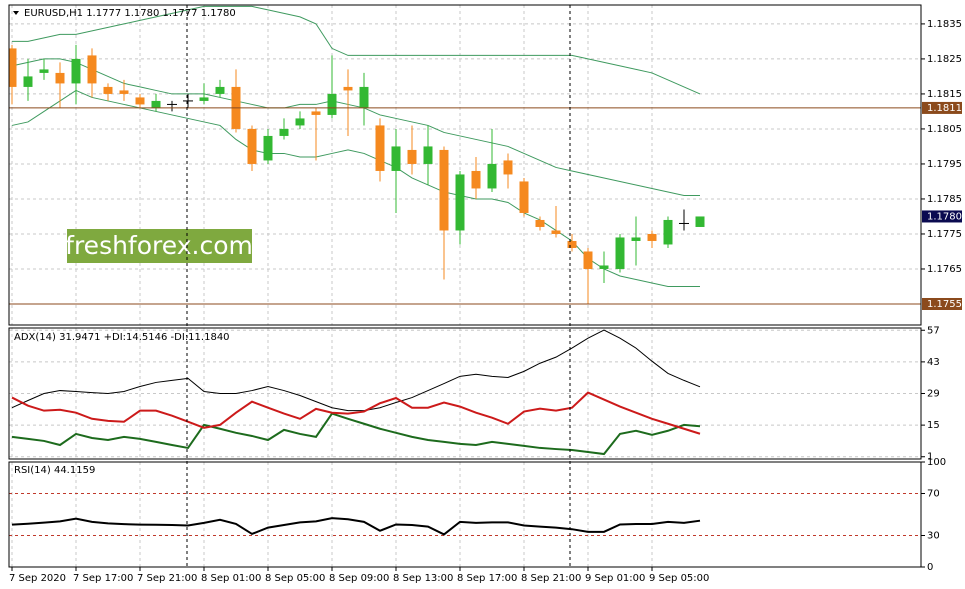 The width and height of the screenshot is (965, 589). Describe the element at coordinates (487, 578) in the screenshot. I see `x-tick-label: 8 Sep 17:00` at that location.